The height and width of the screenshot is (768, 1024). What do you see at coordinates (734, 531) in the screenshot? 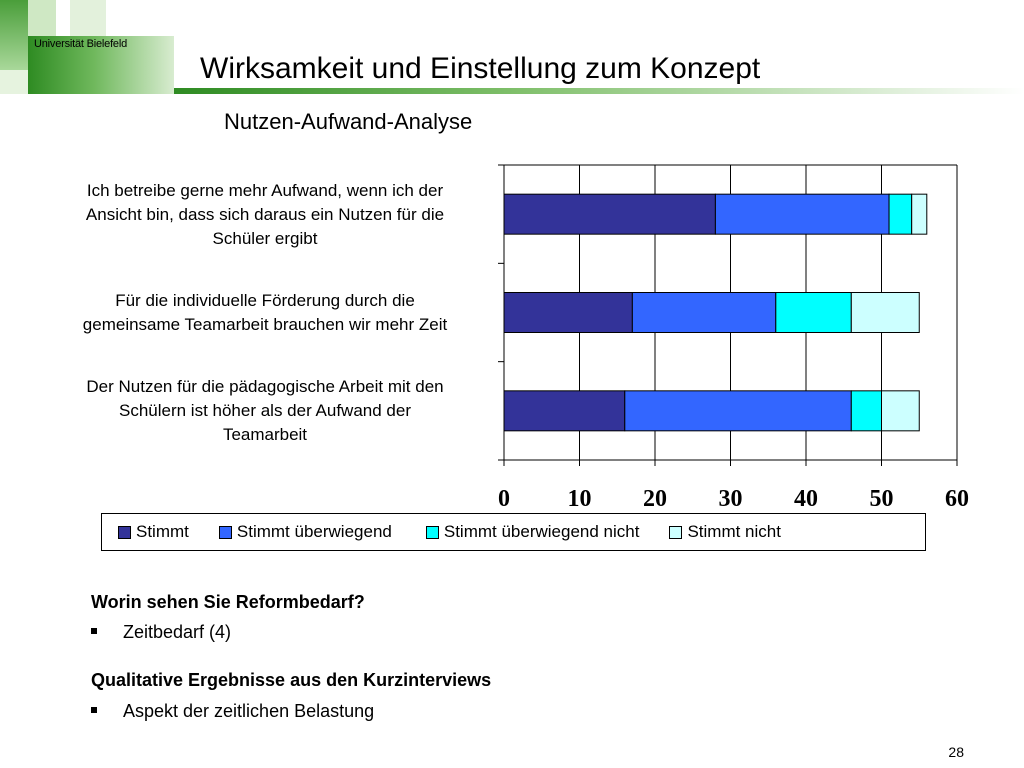
I see `legend-label-stimmt-nicht: Stimmt nicht` at bounding box center [734, 531].